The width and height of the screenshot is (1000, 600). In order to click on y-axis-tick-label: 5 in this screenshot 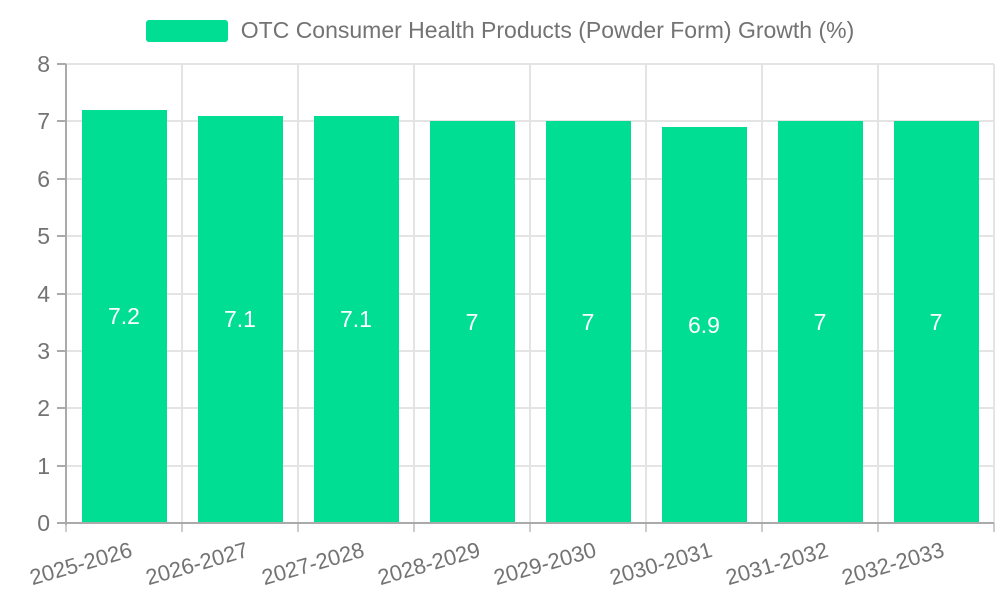, I will do `click(43, 236)`.